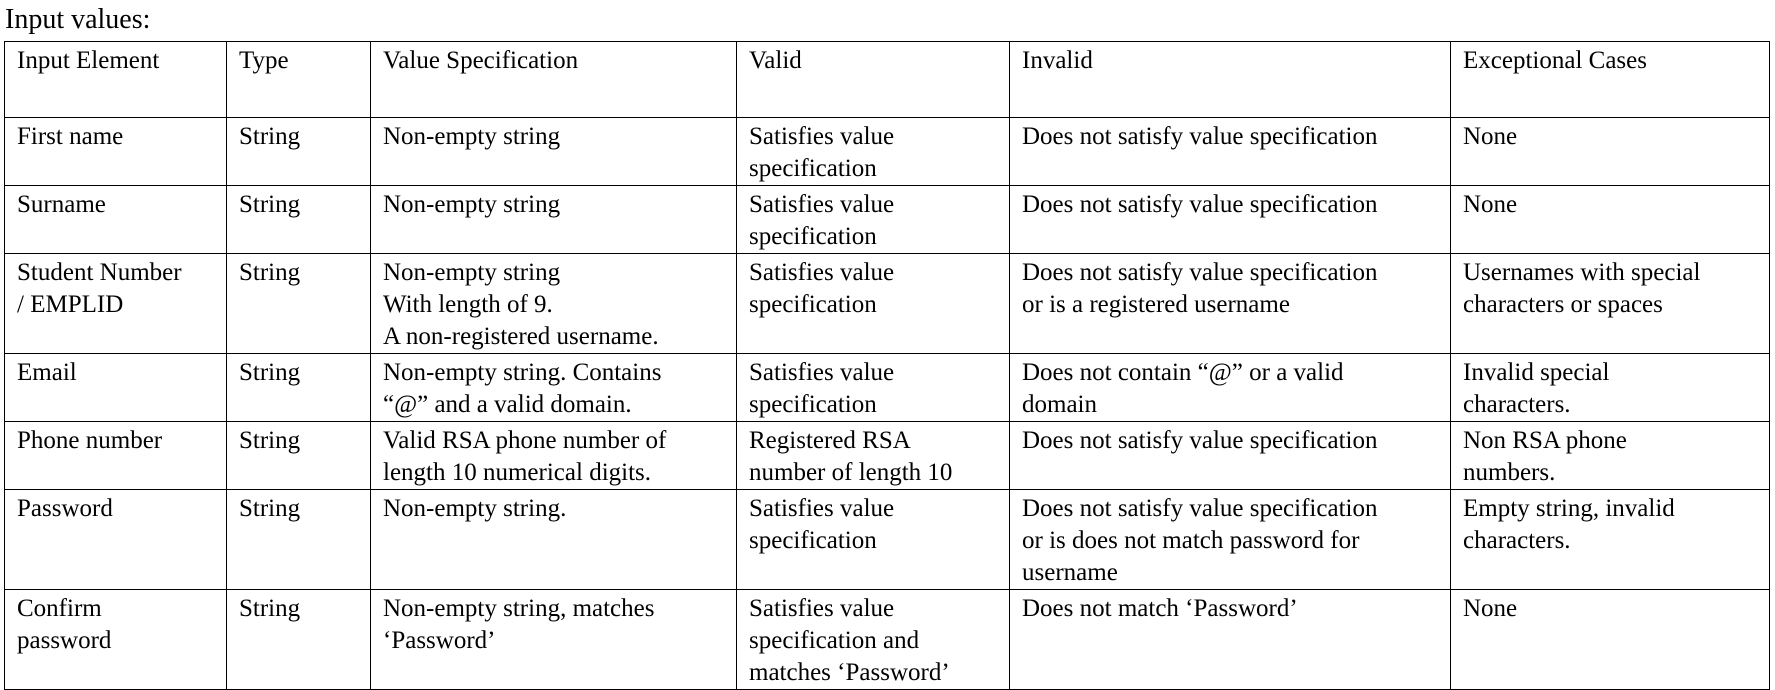 The width and height of the screenshot is (1775, 690). I want to click on cell-input-element: First name, so click(116, 152).